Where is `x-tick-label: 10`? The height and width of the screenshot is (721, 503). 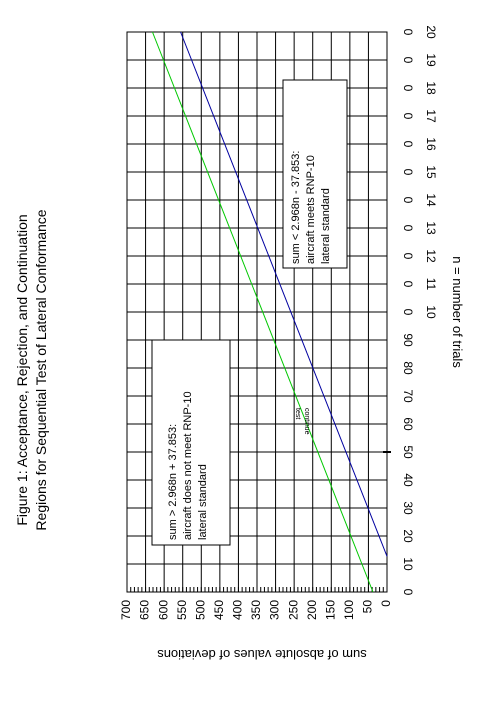 x-tick-label: 10 is located at coordinates (408, 564).